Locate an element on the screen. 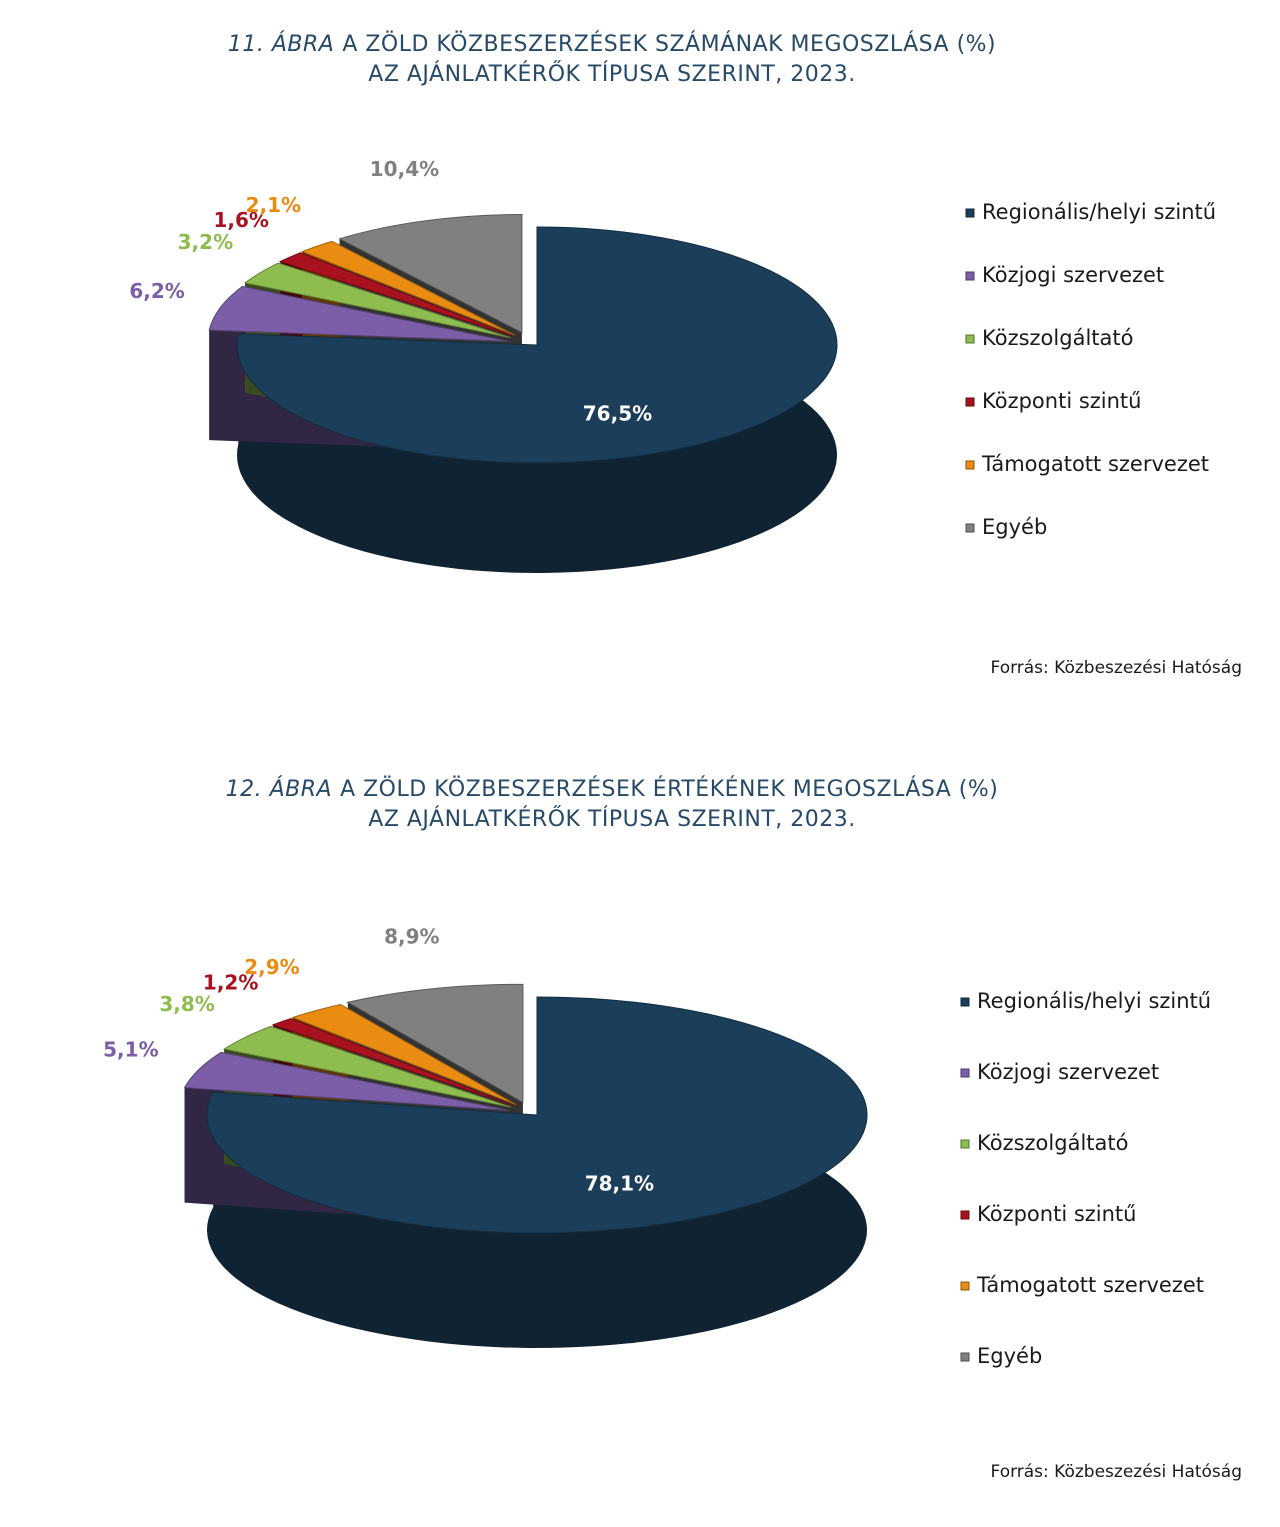  data-label: 78,1% is located at coordinates (619, 1184).